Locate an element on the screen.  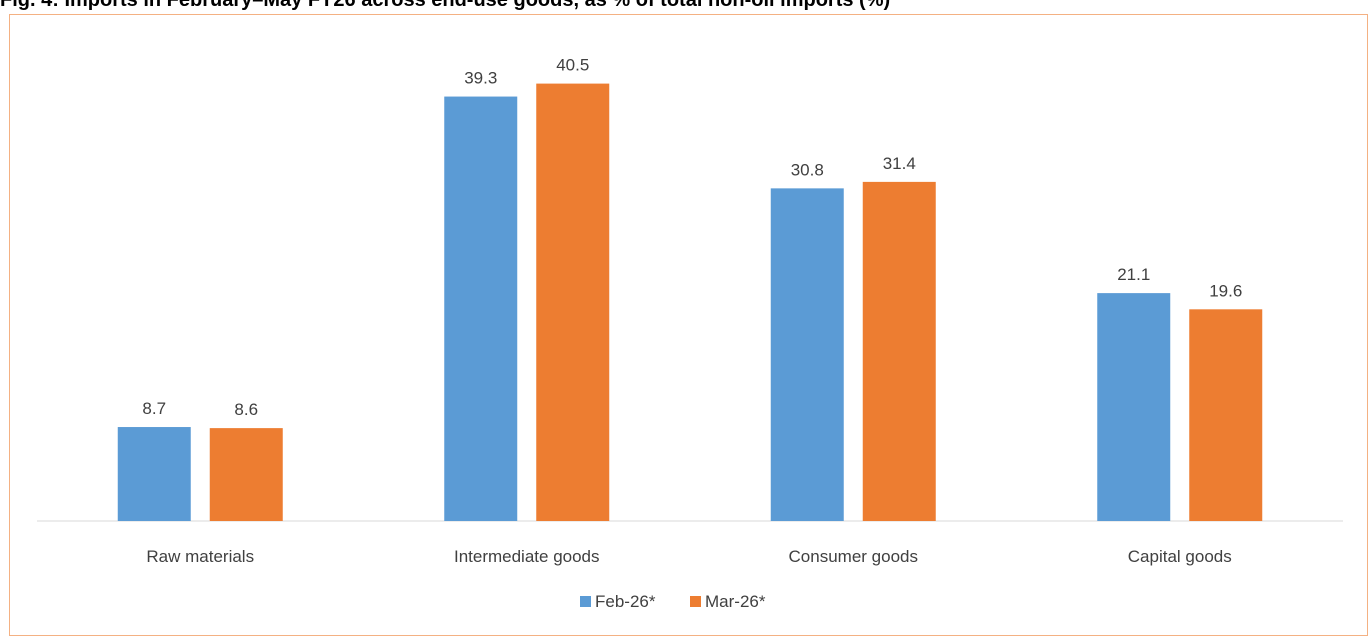
bar-feb26-intermediate-goods is located at coordinates (481, 308).